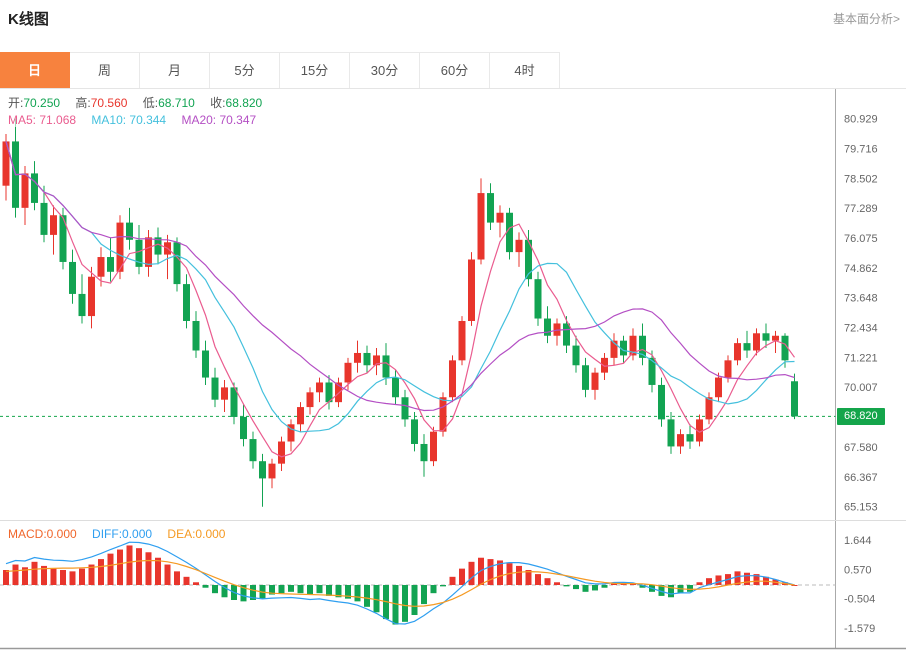 The image size is (906, 651). I want to click on macd-value: MACD:0.000, so click(42, 534).